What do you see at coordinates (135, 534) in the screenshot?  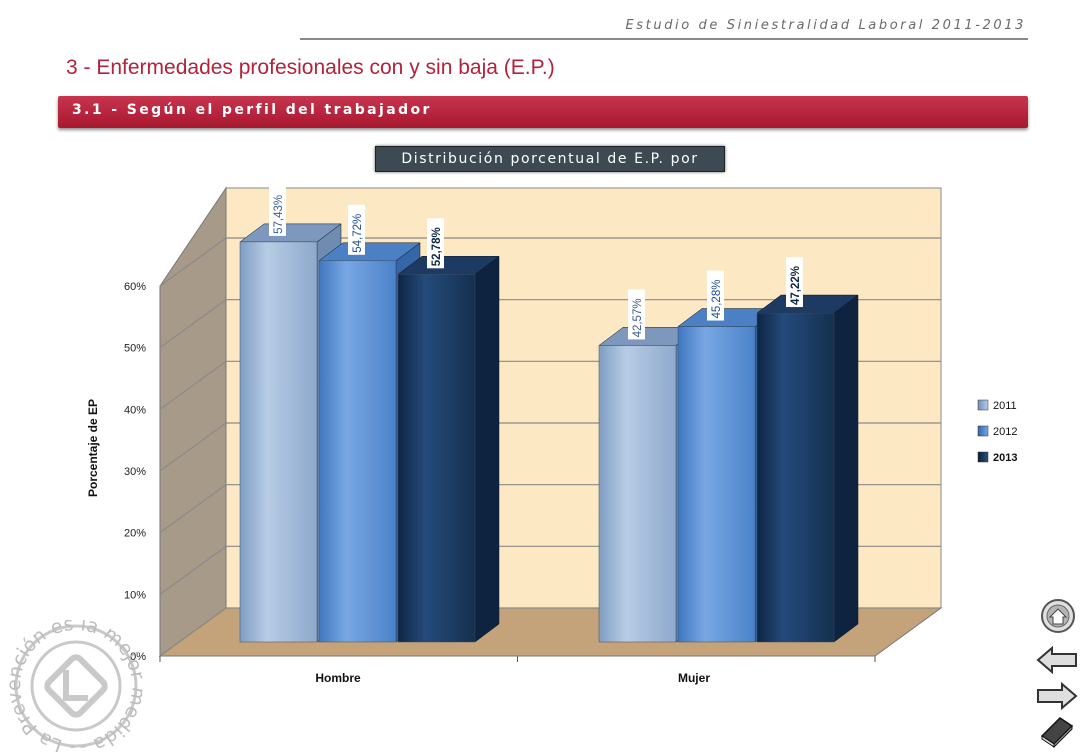 I see `y-tick-label: 20%` at bounding box center [135, 534].